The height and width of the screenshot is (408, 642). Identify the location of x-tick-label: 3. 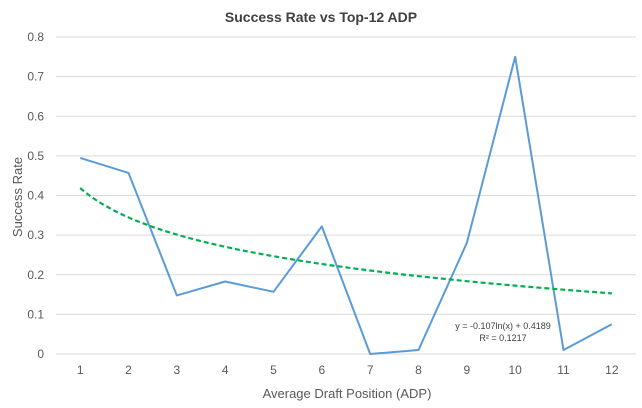
(176, 370).